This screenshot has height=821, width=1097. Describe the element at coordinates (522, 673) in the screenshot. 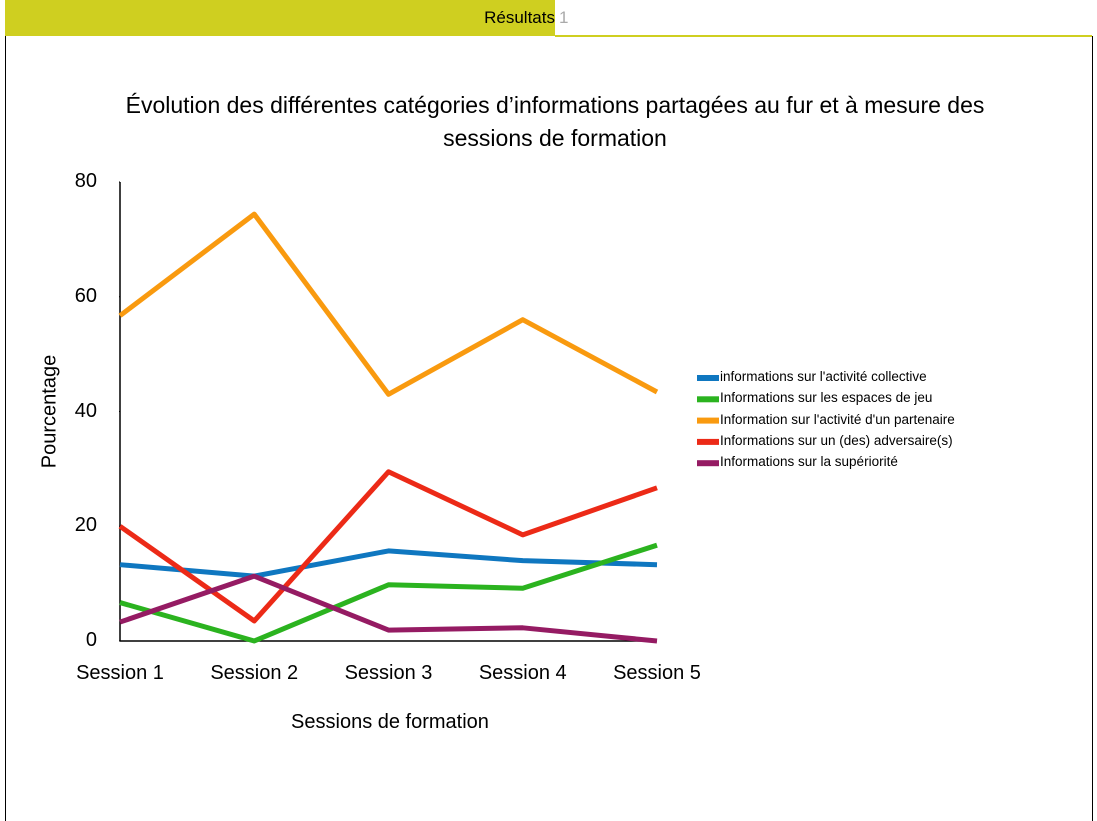

I see `x-tick-label: Session 4` at that location.